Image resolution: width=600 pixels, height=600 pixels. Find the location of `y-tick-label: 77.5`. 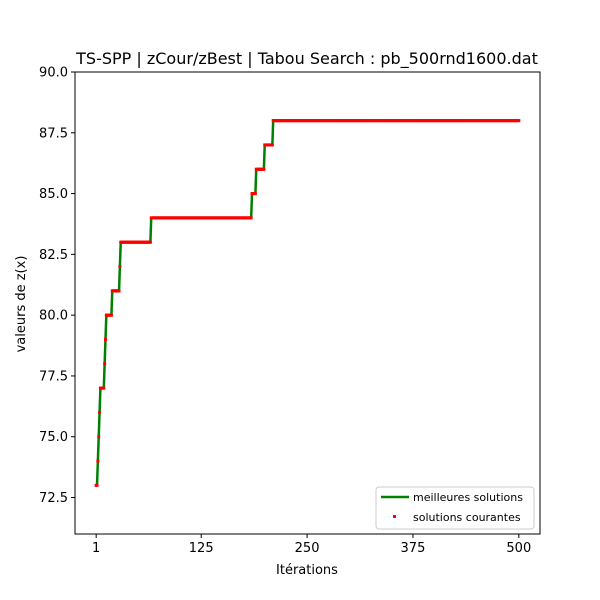

y-tick-label: 77.5 is located at coordinates (53, 376).